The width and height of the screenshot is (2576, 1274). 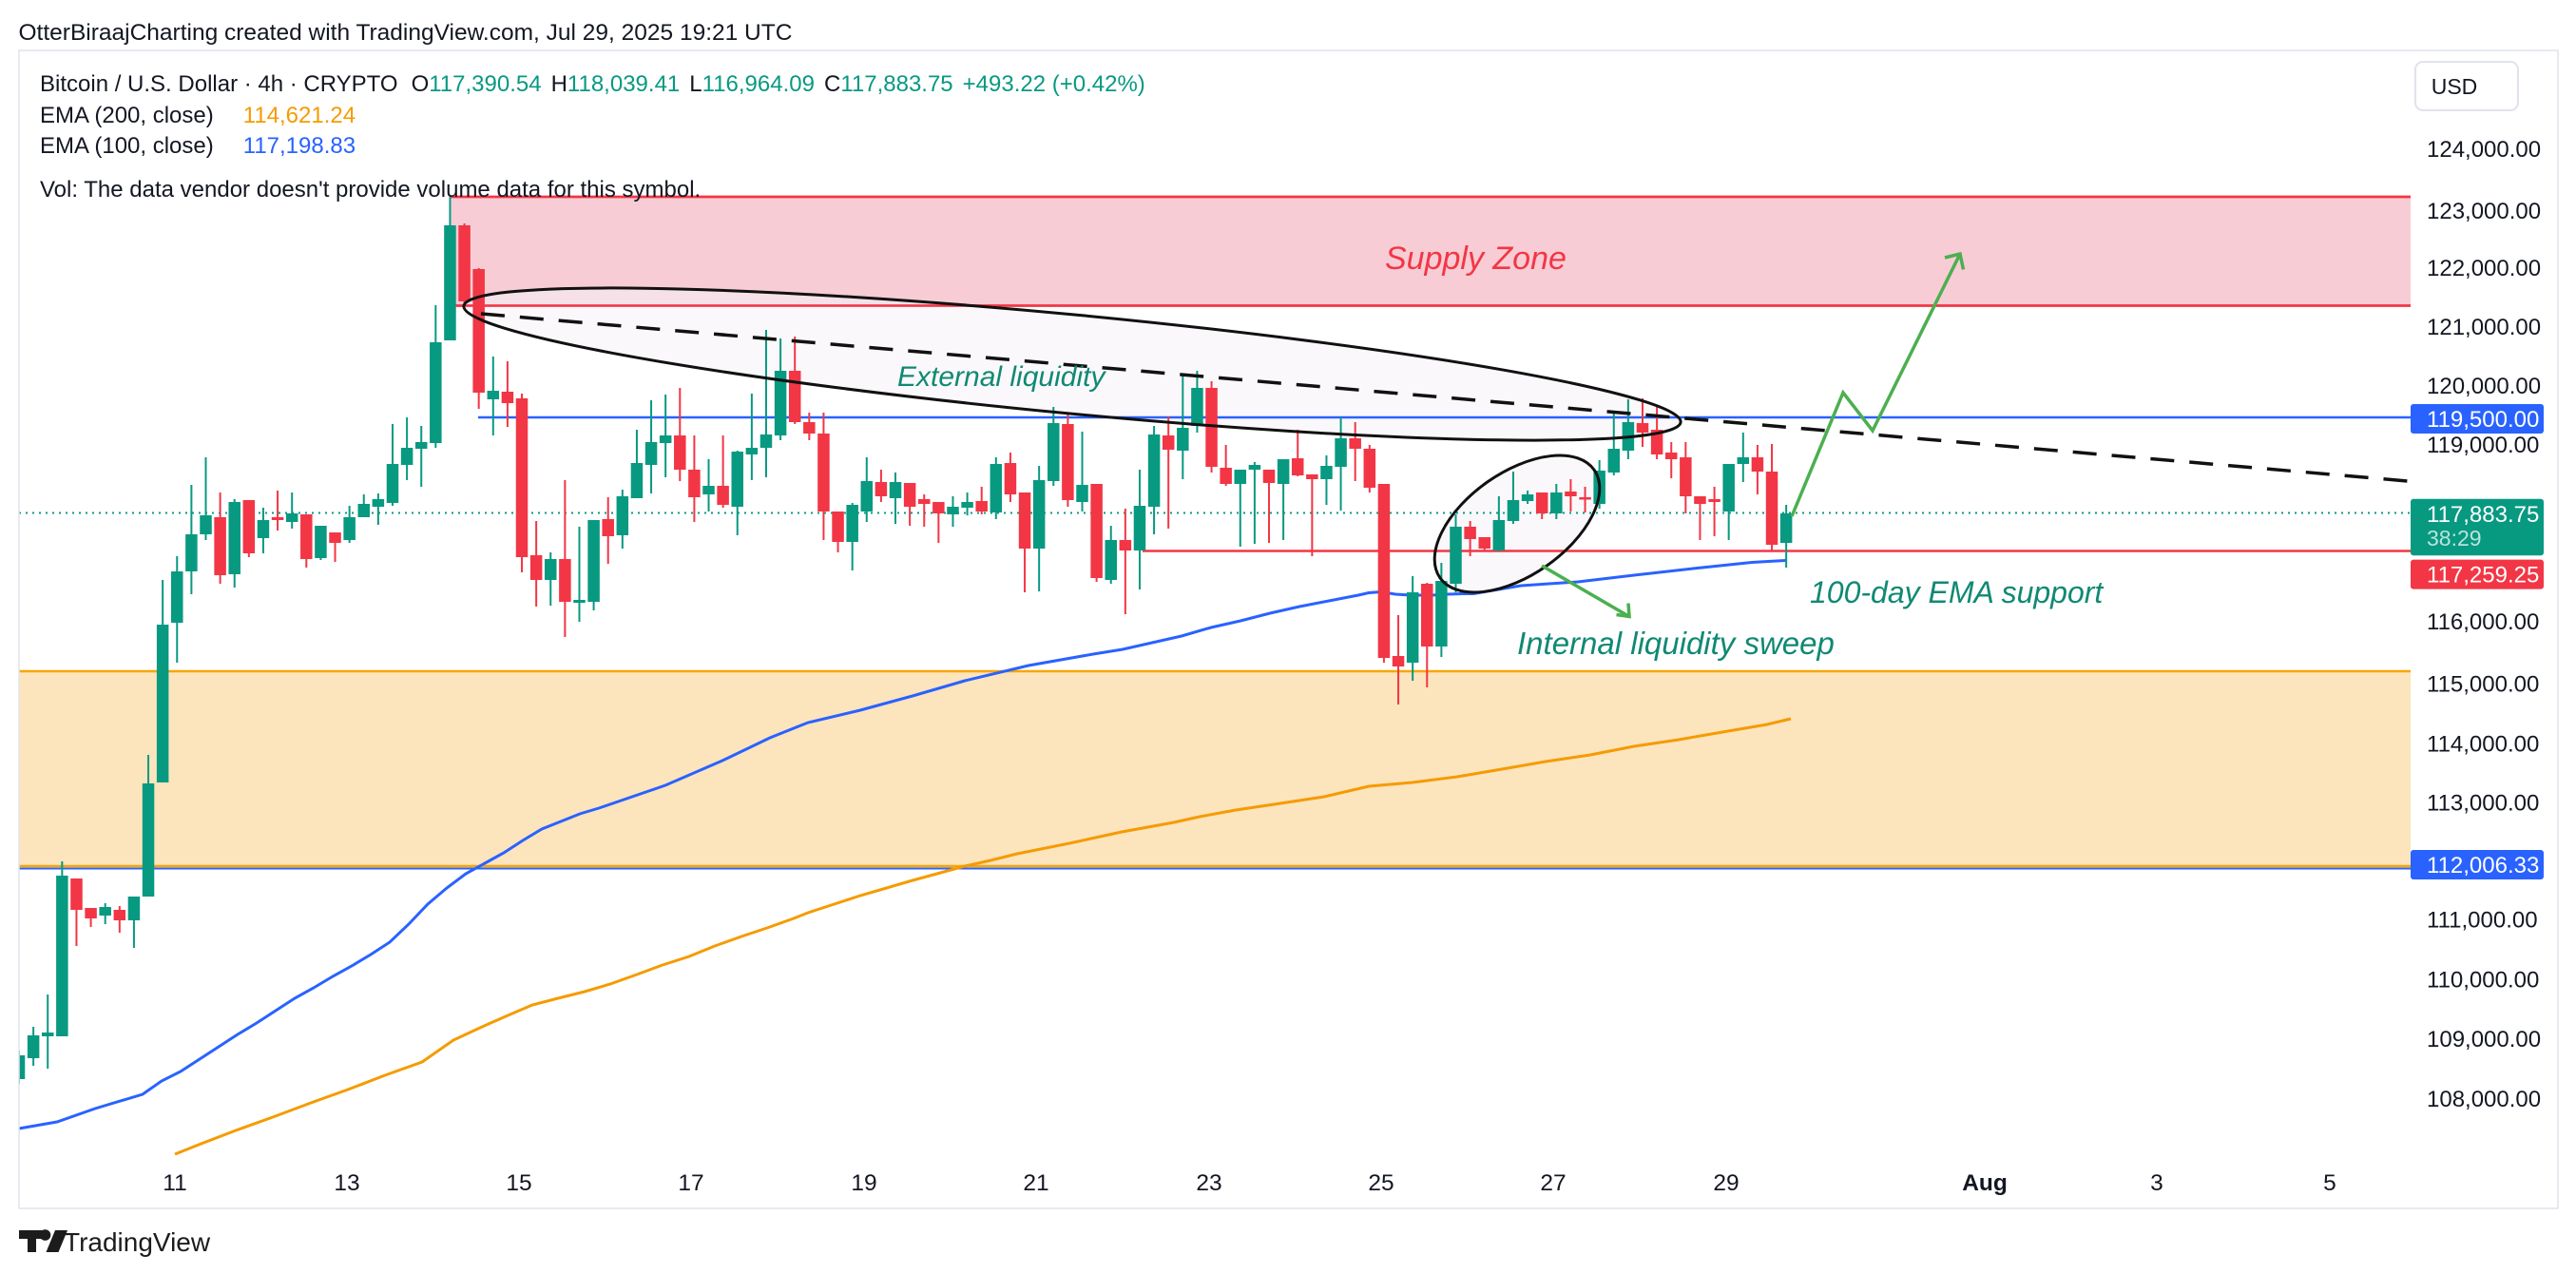 I want to click on svg-text: 100-day EMA support, so click(x=1957, y=592).